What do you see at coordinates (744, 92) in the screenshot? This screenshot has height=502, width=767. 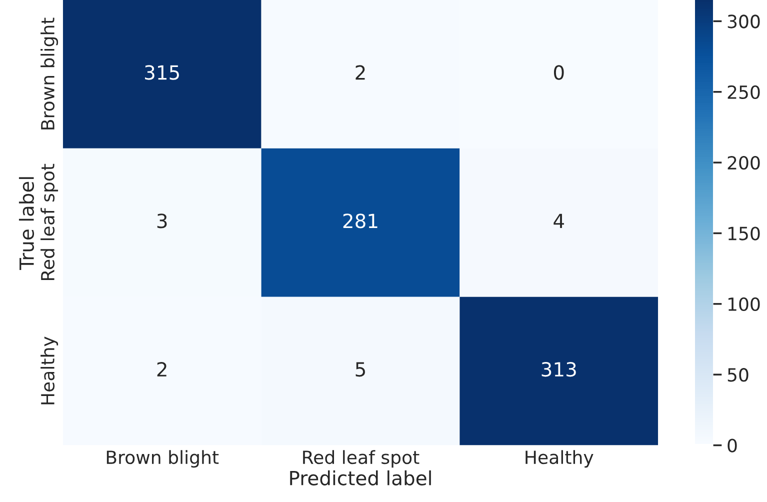 I see `color-bar-label: 250` at bounding box center [744, 92].